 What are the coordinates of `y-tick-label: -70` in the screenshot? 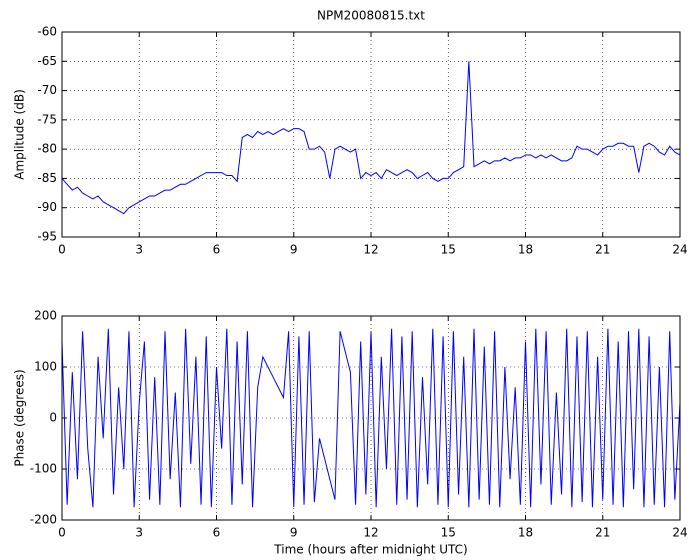 It's located at (47, 90).